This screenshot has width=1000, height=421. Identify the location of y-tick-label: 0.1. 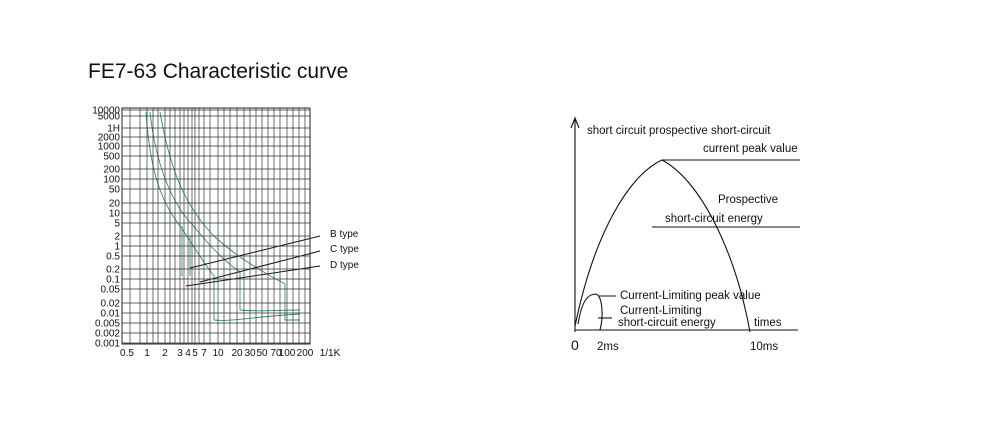
(113, 280).